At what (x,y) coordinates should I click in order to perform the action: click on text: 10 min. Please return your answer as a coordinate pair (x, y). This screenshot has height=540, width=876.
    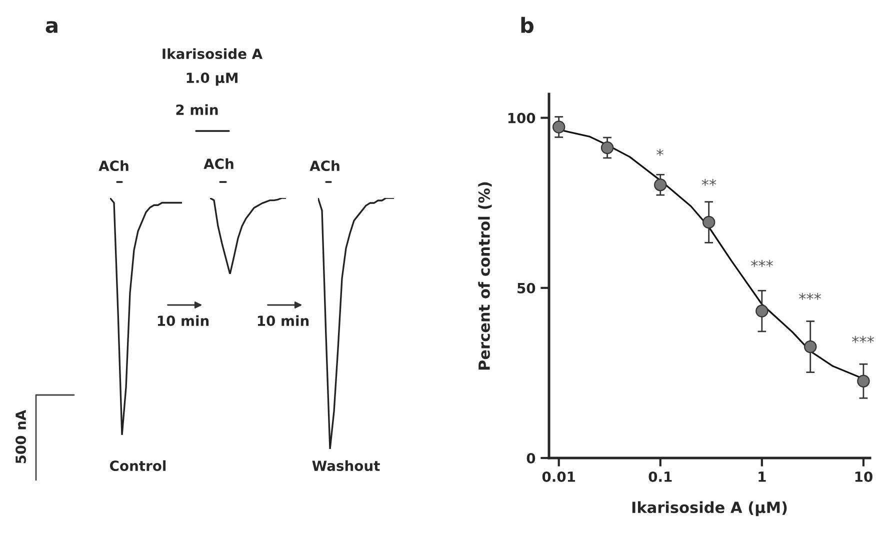
    Looking at the image, I should click on (283, 320).